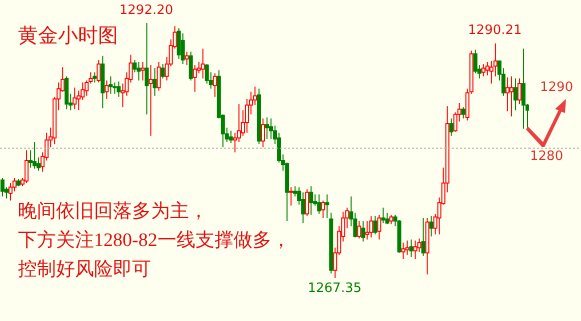 The height and width of the screenshot is (321, 581). Describe the element at coordinates (68, 36) in the screenshot. I see `chart-title: 黄金小时图` at that location.